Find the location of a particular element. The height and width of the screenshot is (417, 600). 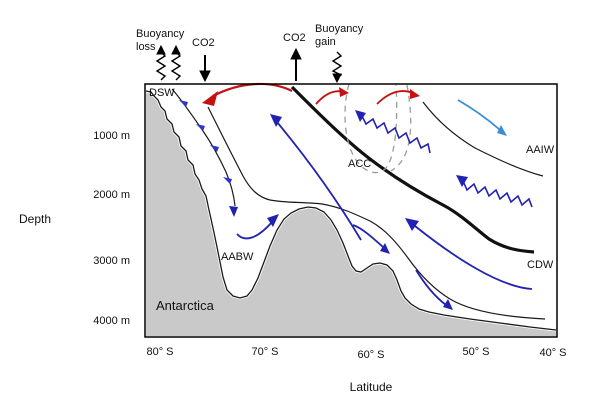

basin-sink-arrow is located at coordinates (368, 236).